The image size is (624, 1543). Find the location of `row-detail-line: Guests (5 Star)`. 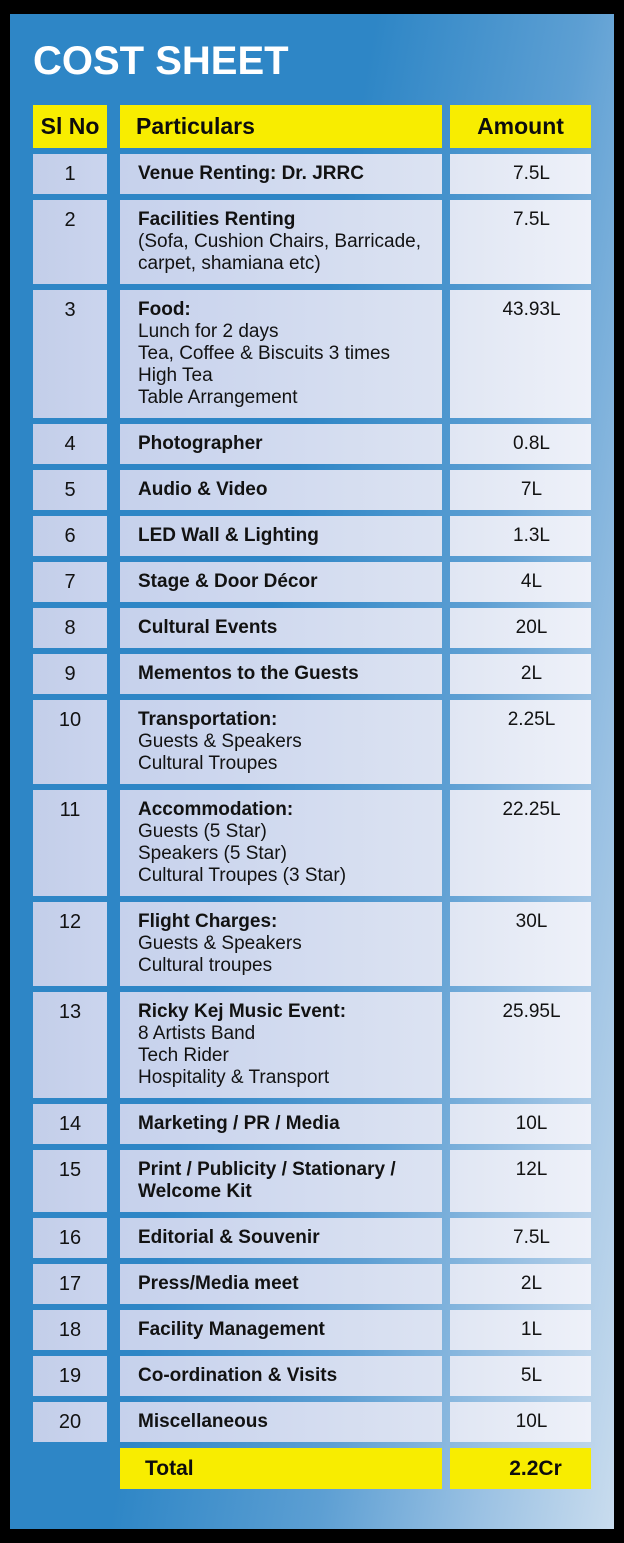

row-detail-line: Guests (5 Star) is located at coordinates (202, 831).